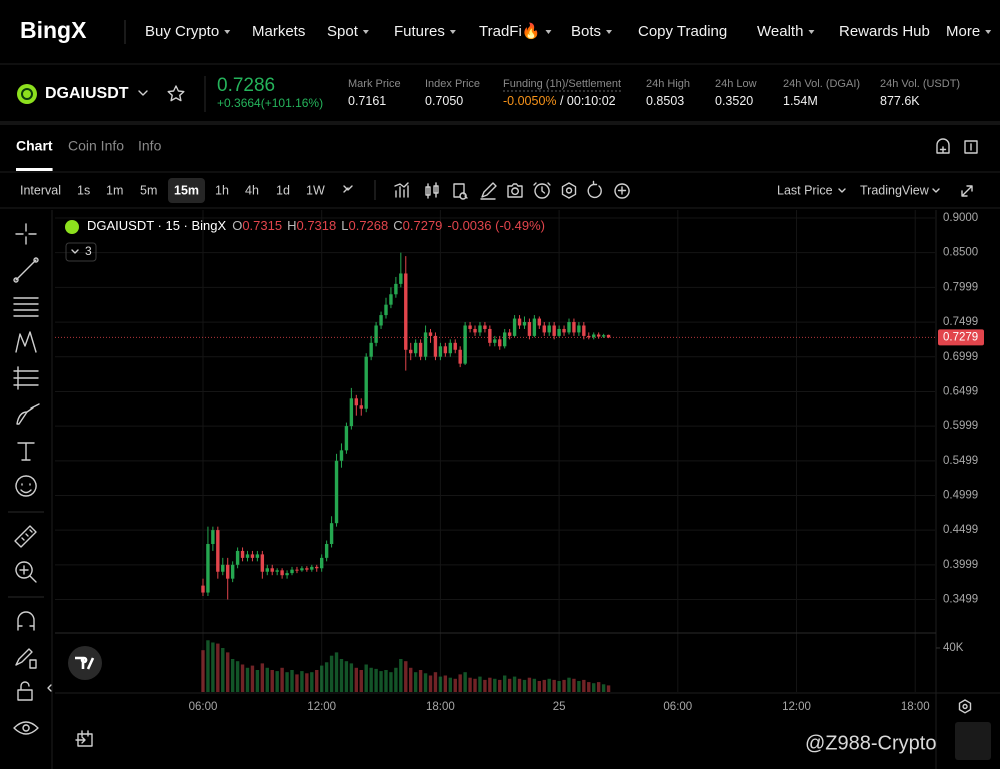  Describe the element at coordinates (26, 572) in the screenshot. I see `tool-zoom` at that location.